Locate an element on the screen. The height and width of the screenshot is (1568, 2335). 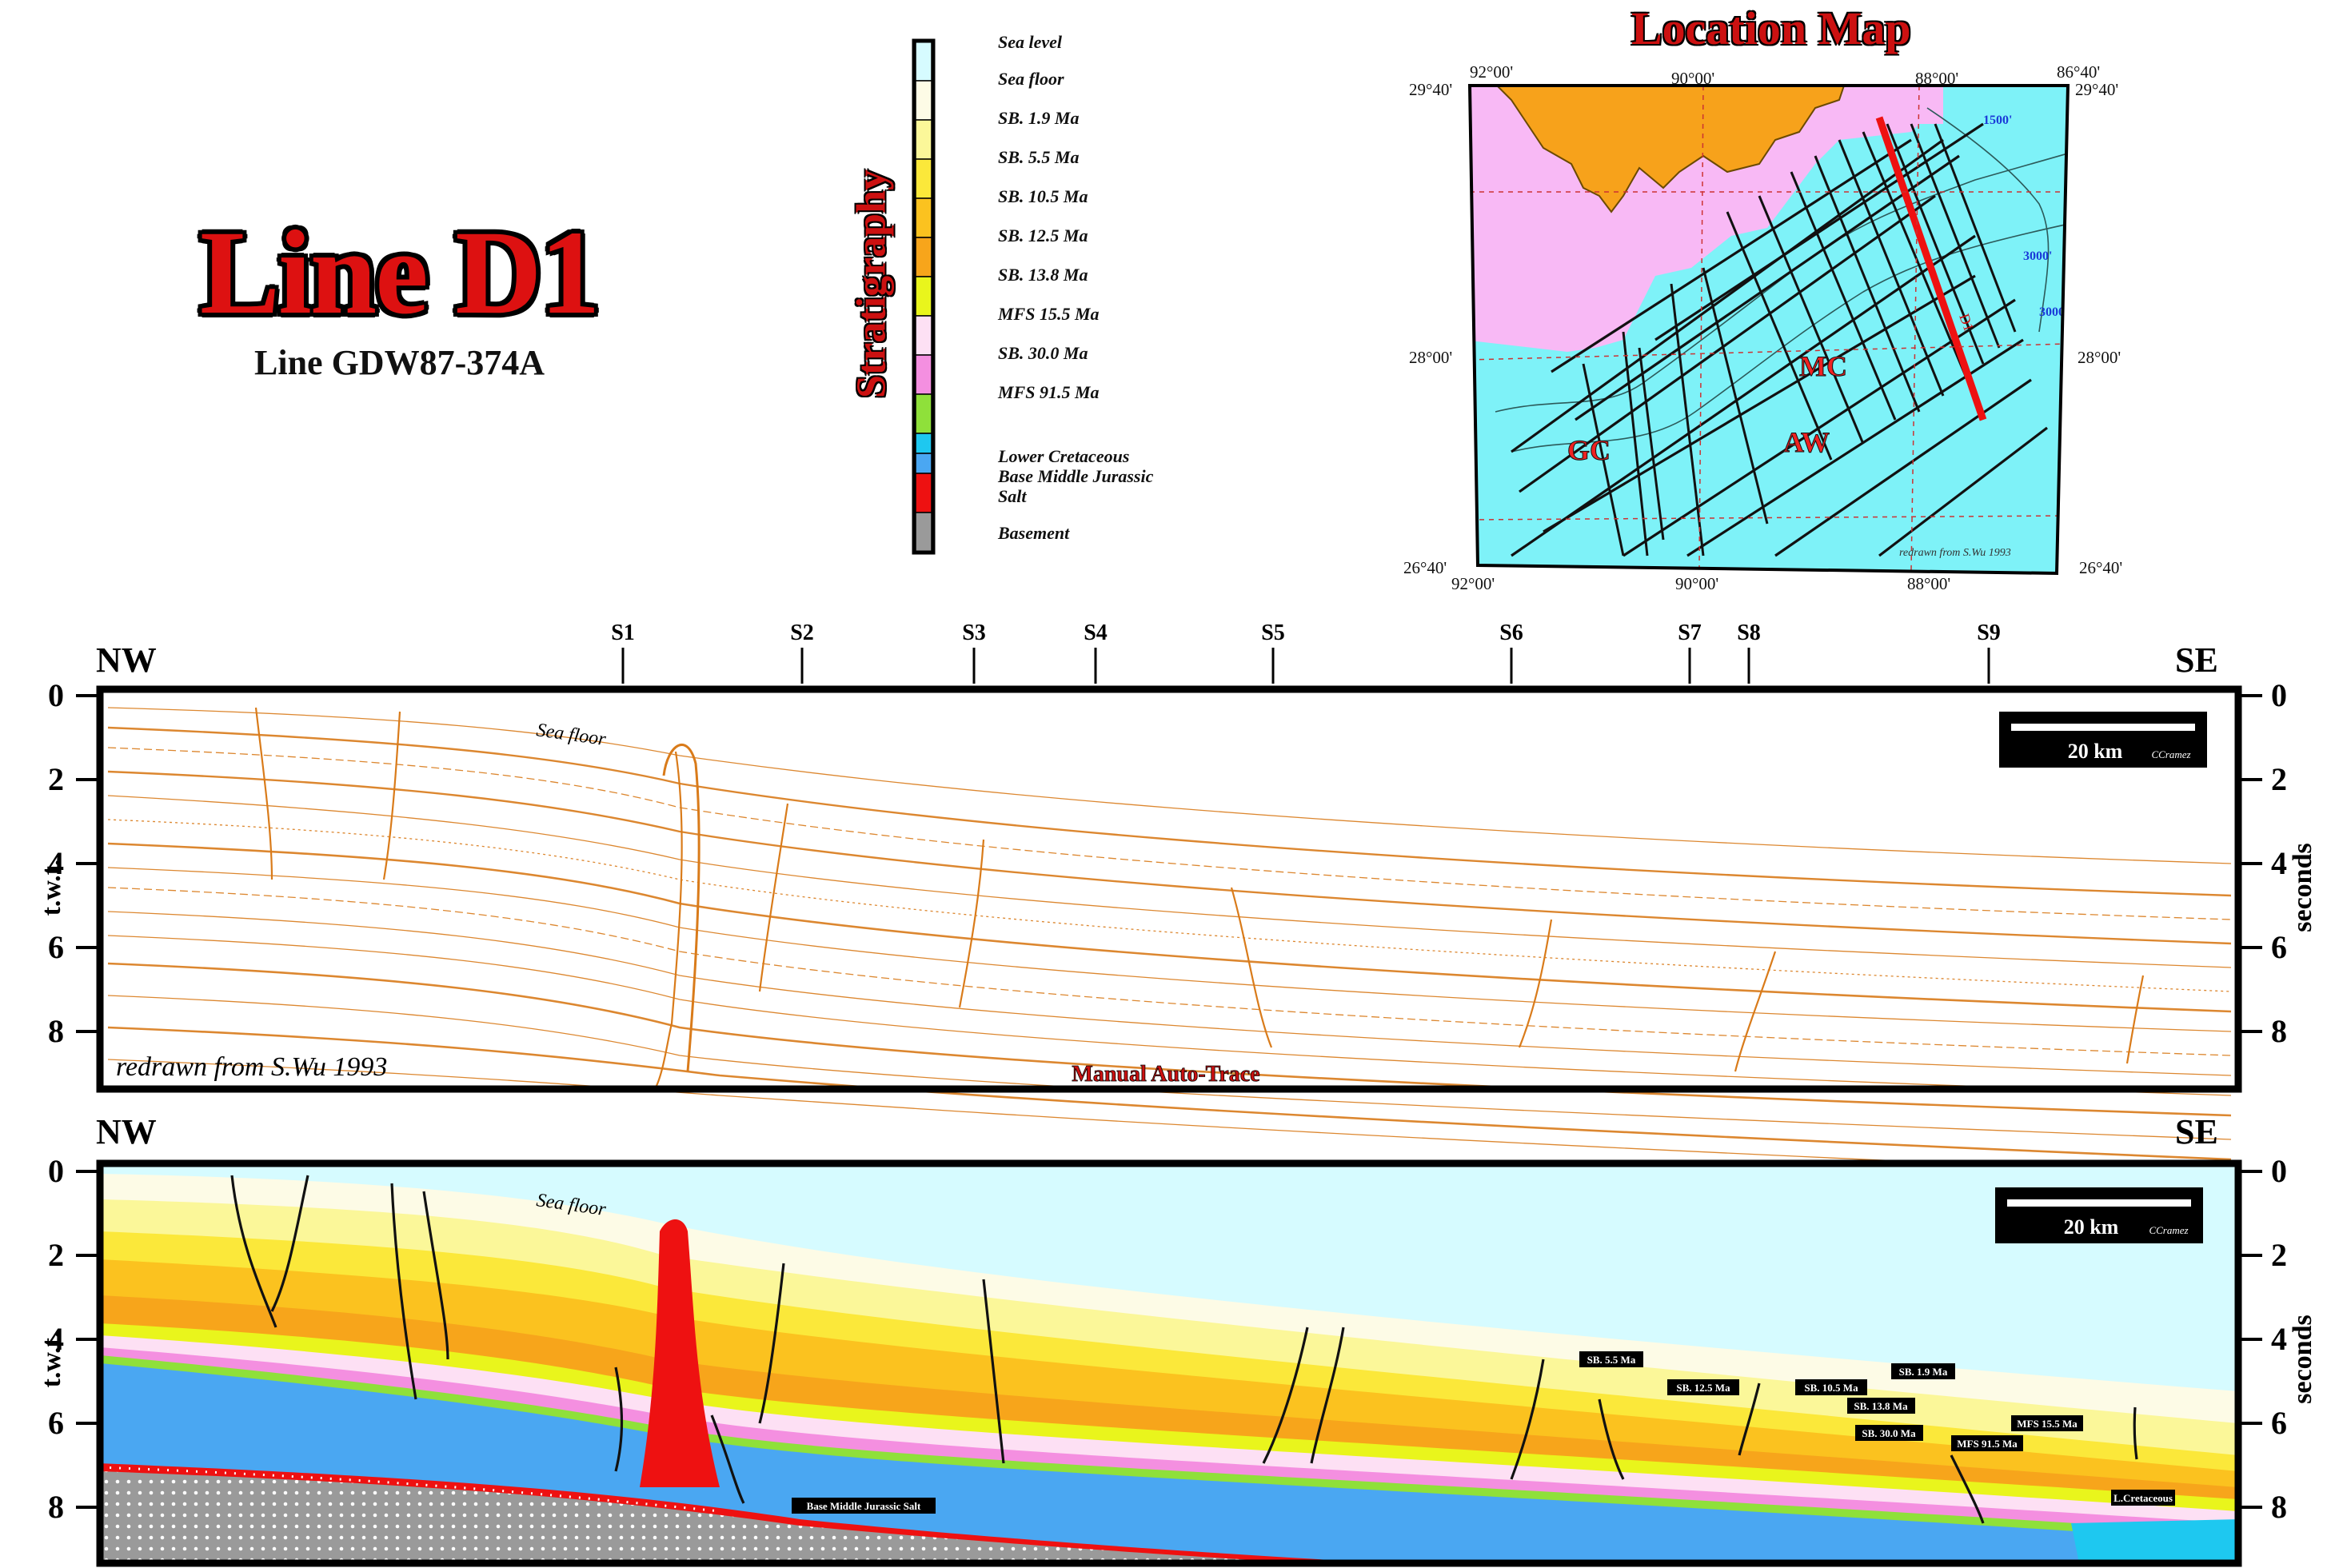
bottom-left-tick-8: 8 is located at coordinates (56, 1507).